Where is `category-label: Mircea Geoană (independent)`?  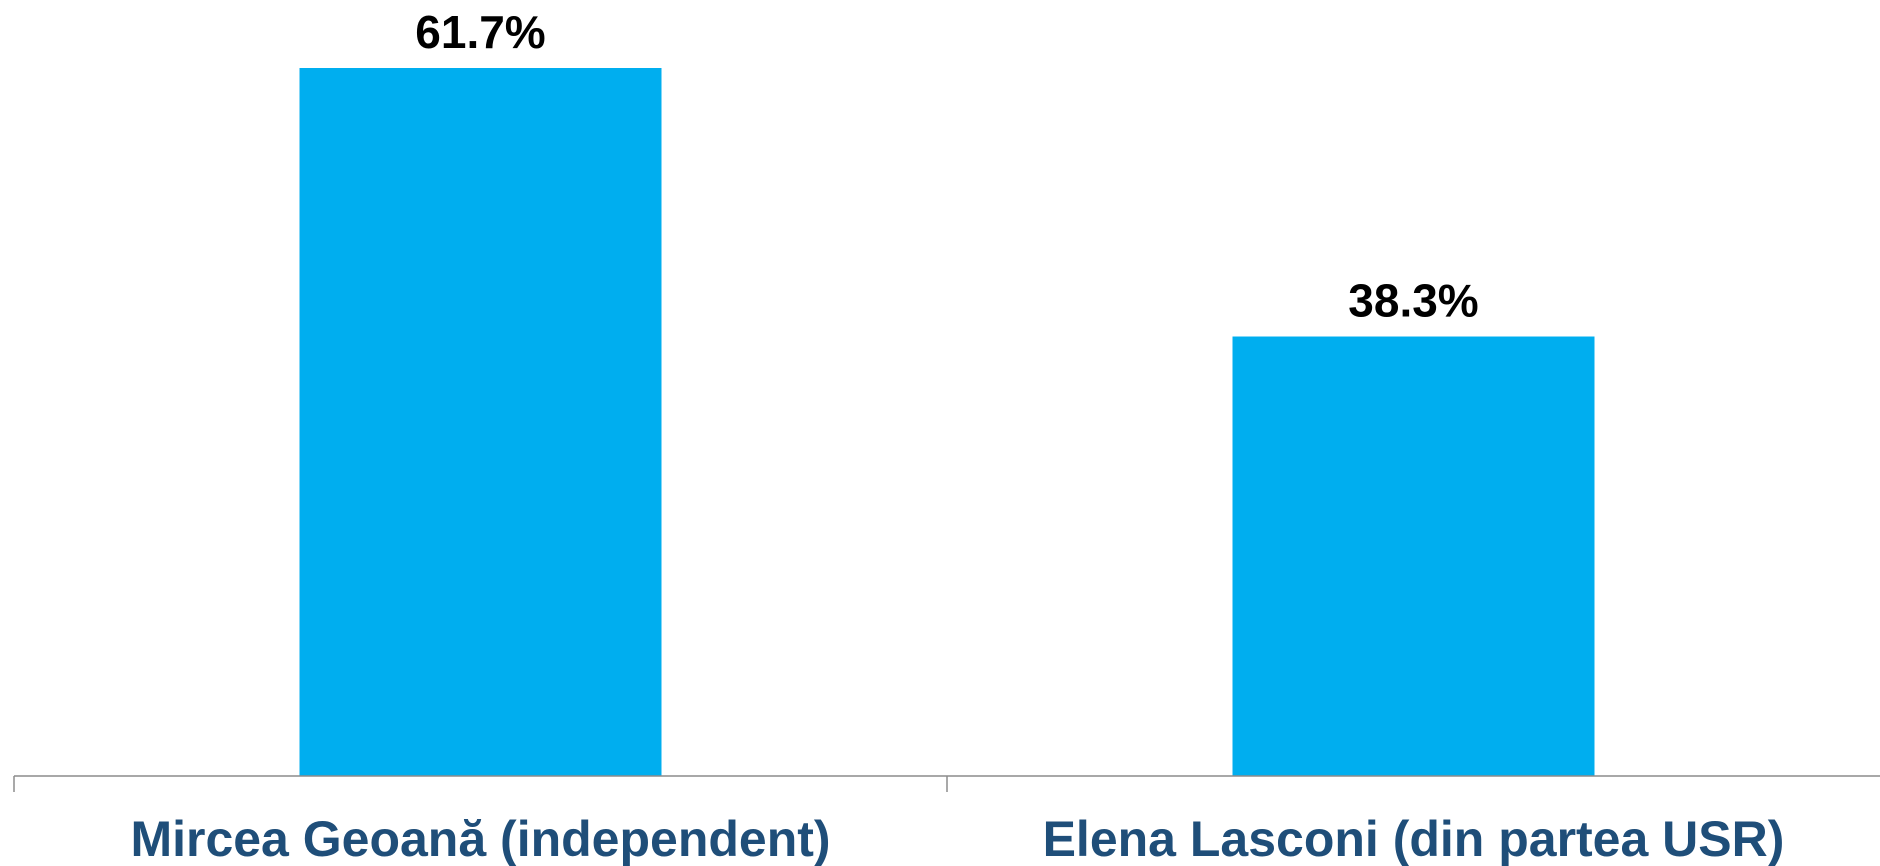 category-label: Mircea Geoană (independent) is located at coordinates (480, 838).